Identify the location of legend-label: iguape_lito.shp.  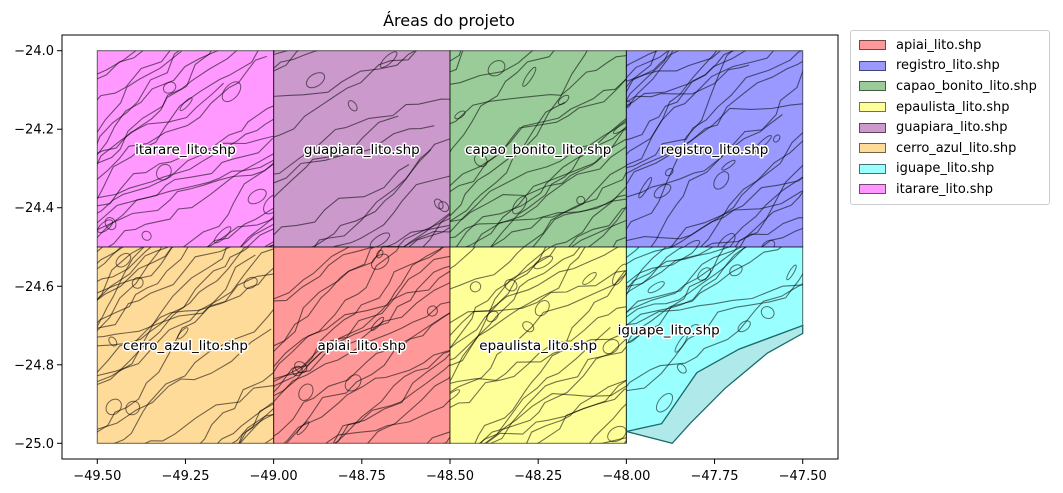
(945, 169).